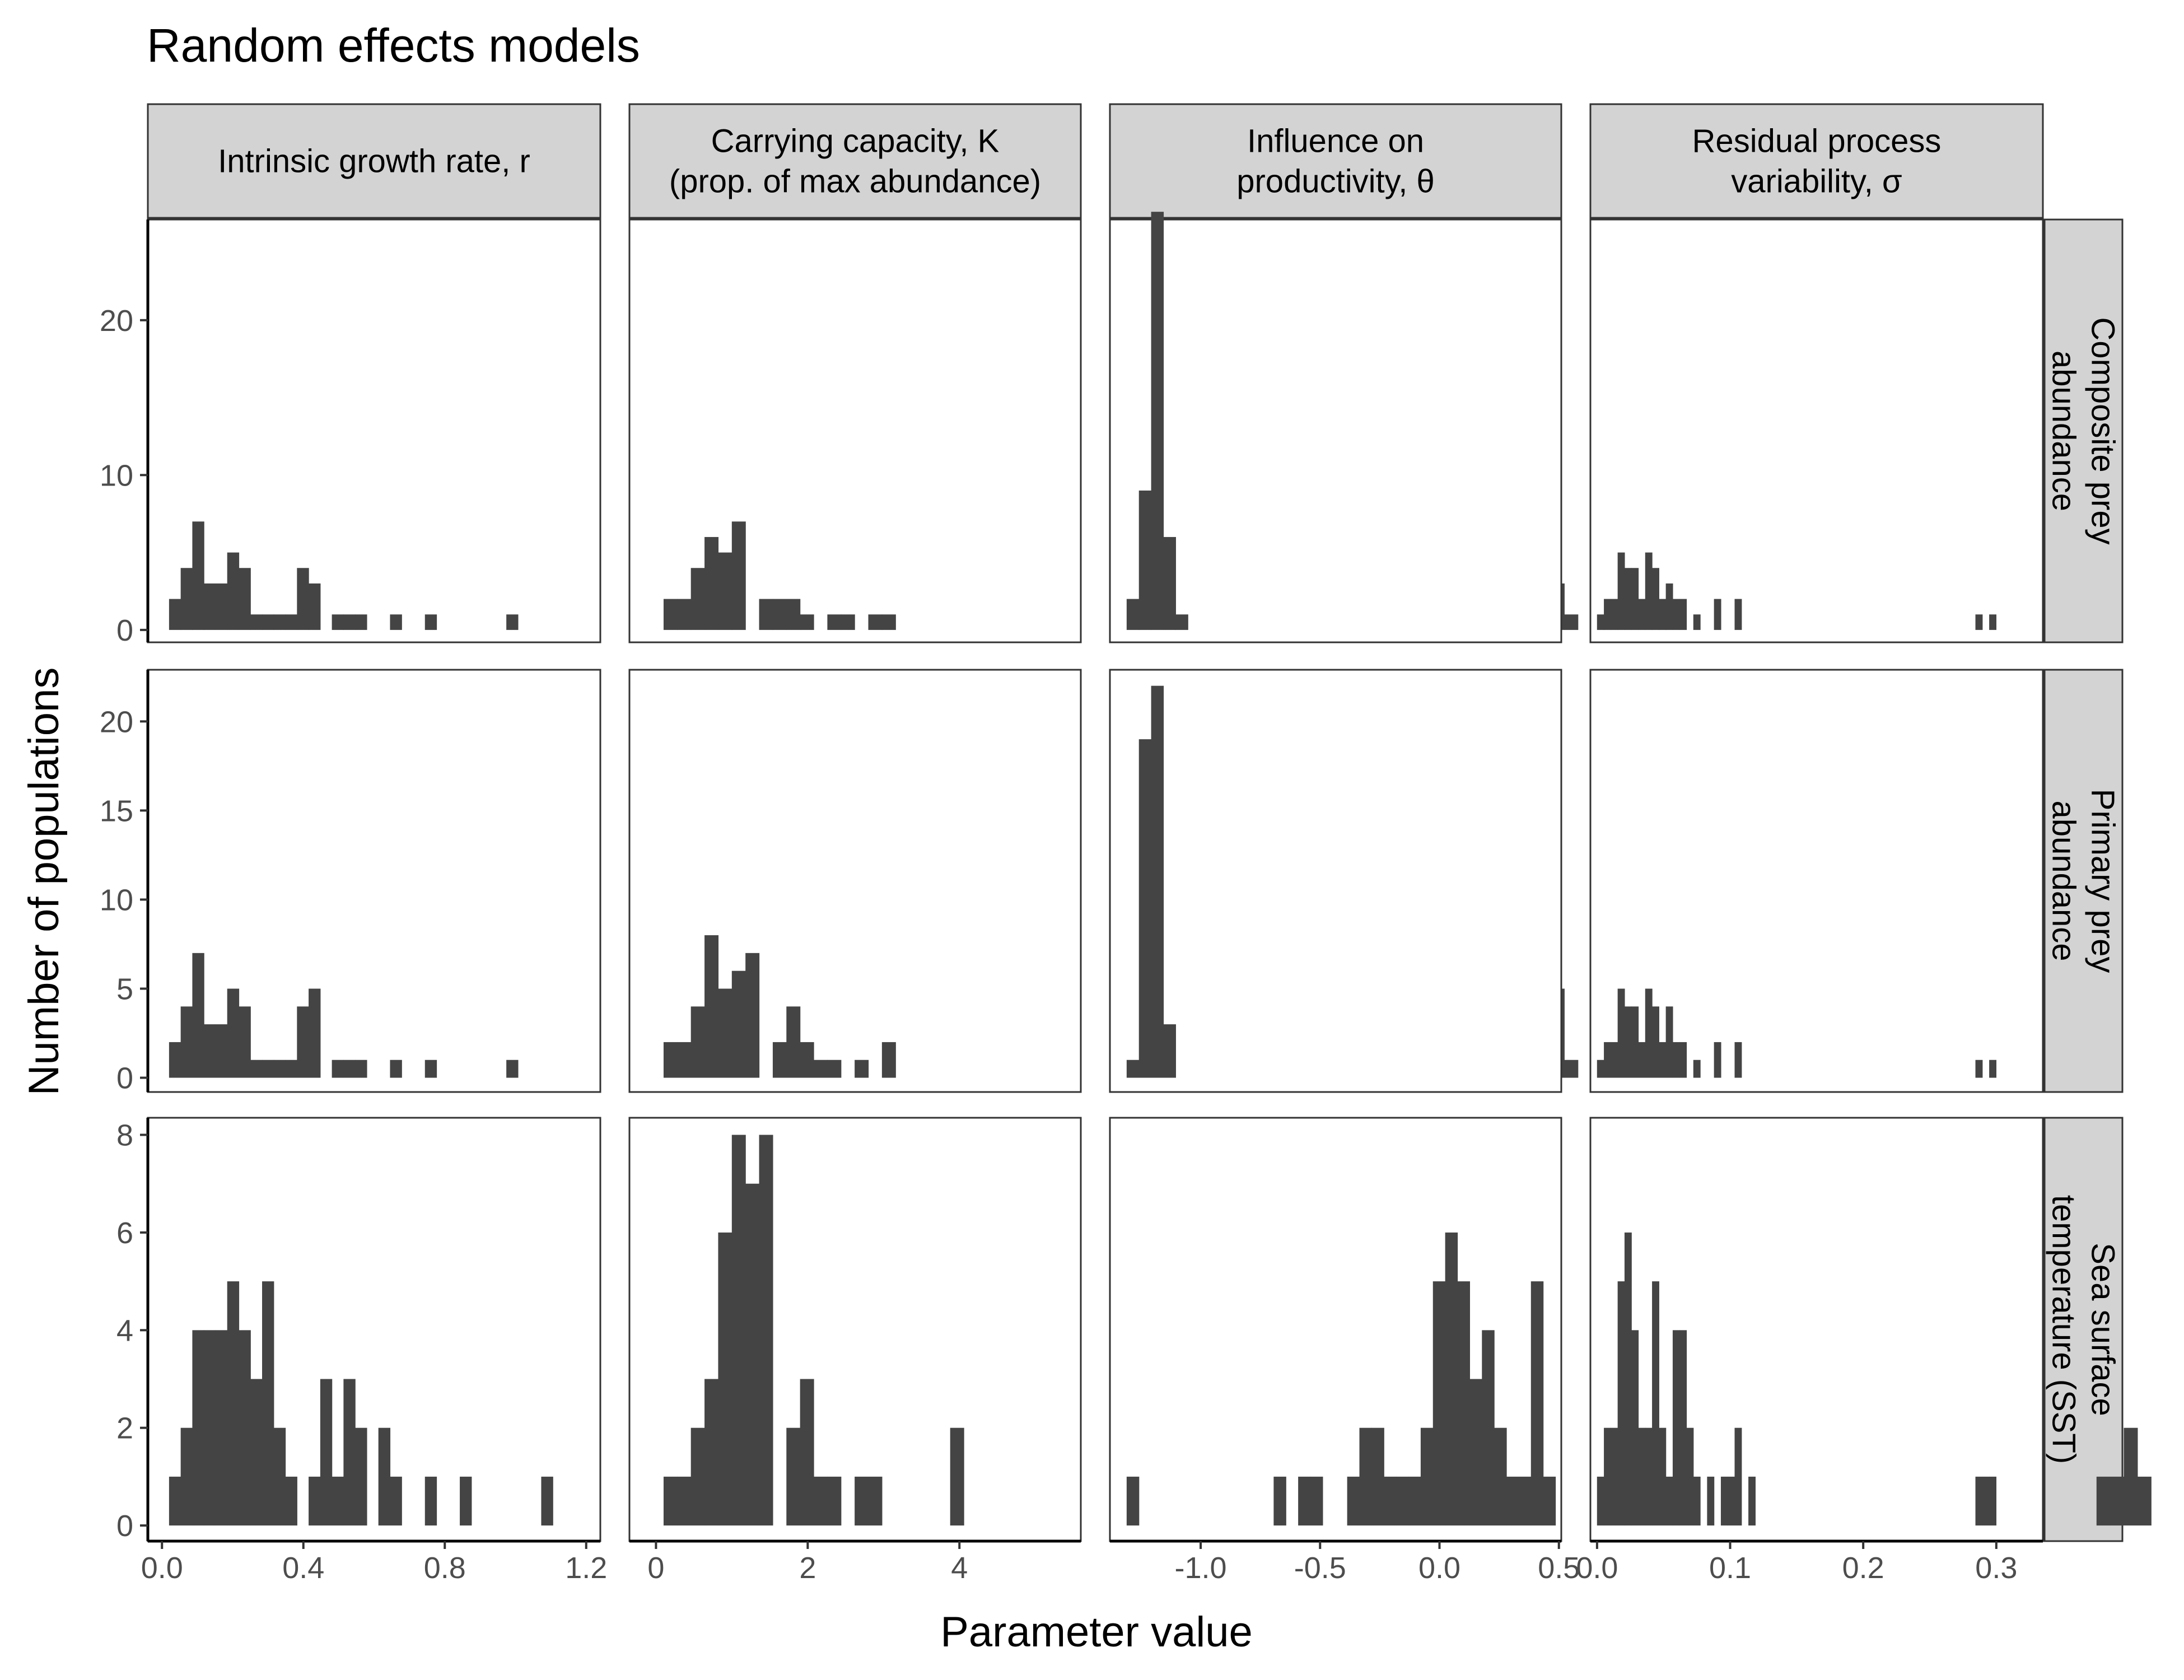 The height and width of the screenshot is (1680, 2184). What do you see at coordinates (1817, 142) in the screenshot?
I see `column-strip-label: Residual process` at bounding box center [1817, 142].